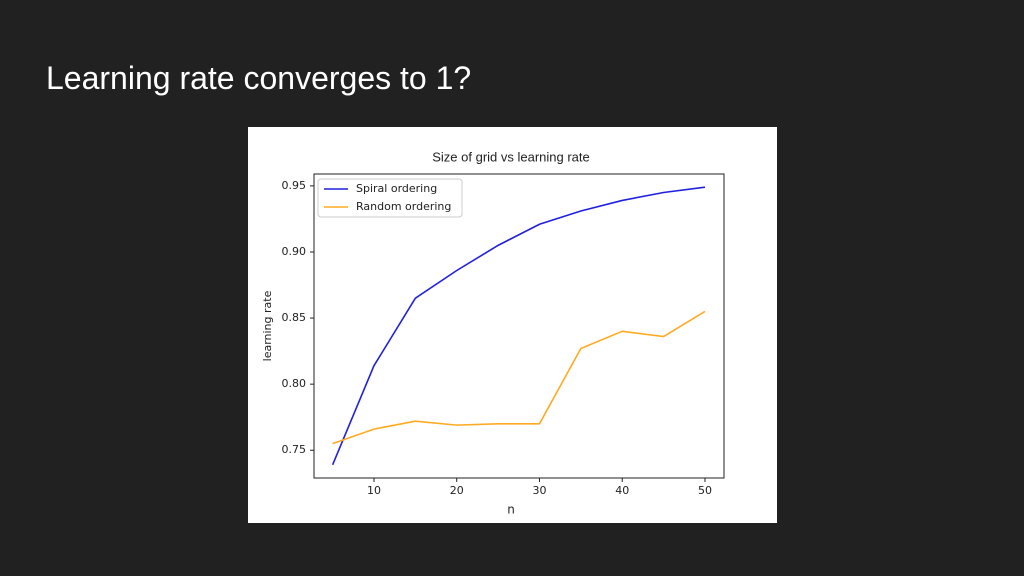 Image resolution: width=1024 pixels, height=576 pixels. I want to click on x-tick-label: 40, so click(622, 490).